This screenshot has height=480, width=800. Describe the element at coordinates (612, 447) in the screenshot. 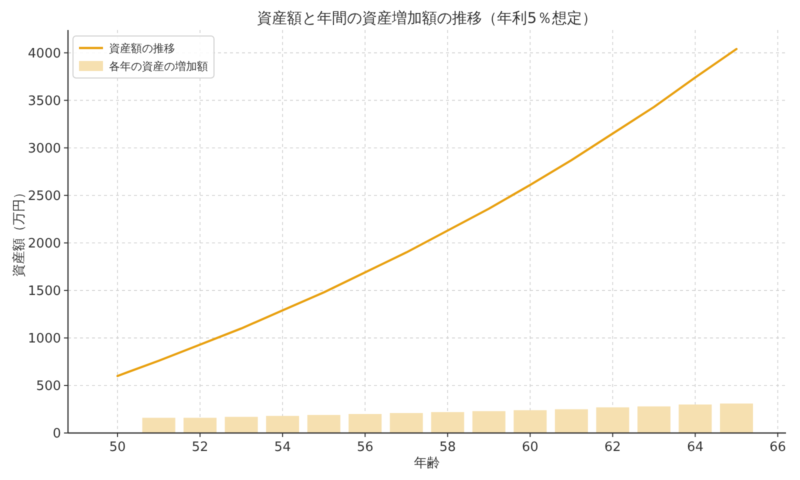

I see `x-tick-label: 62` at that location.